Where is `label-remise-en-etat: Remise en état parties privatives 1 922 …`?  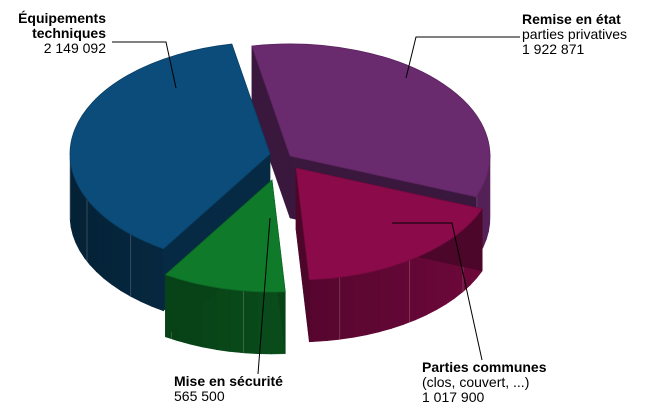 label-remise-en-etat: Remise en état parties privatives 1 922 … is located at coordinates (574, 34).